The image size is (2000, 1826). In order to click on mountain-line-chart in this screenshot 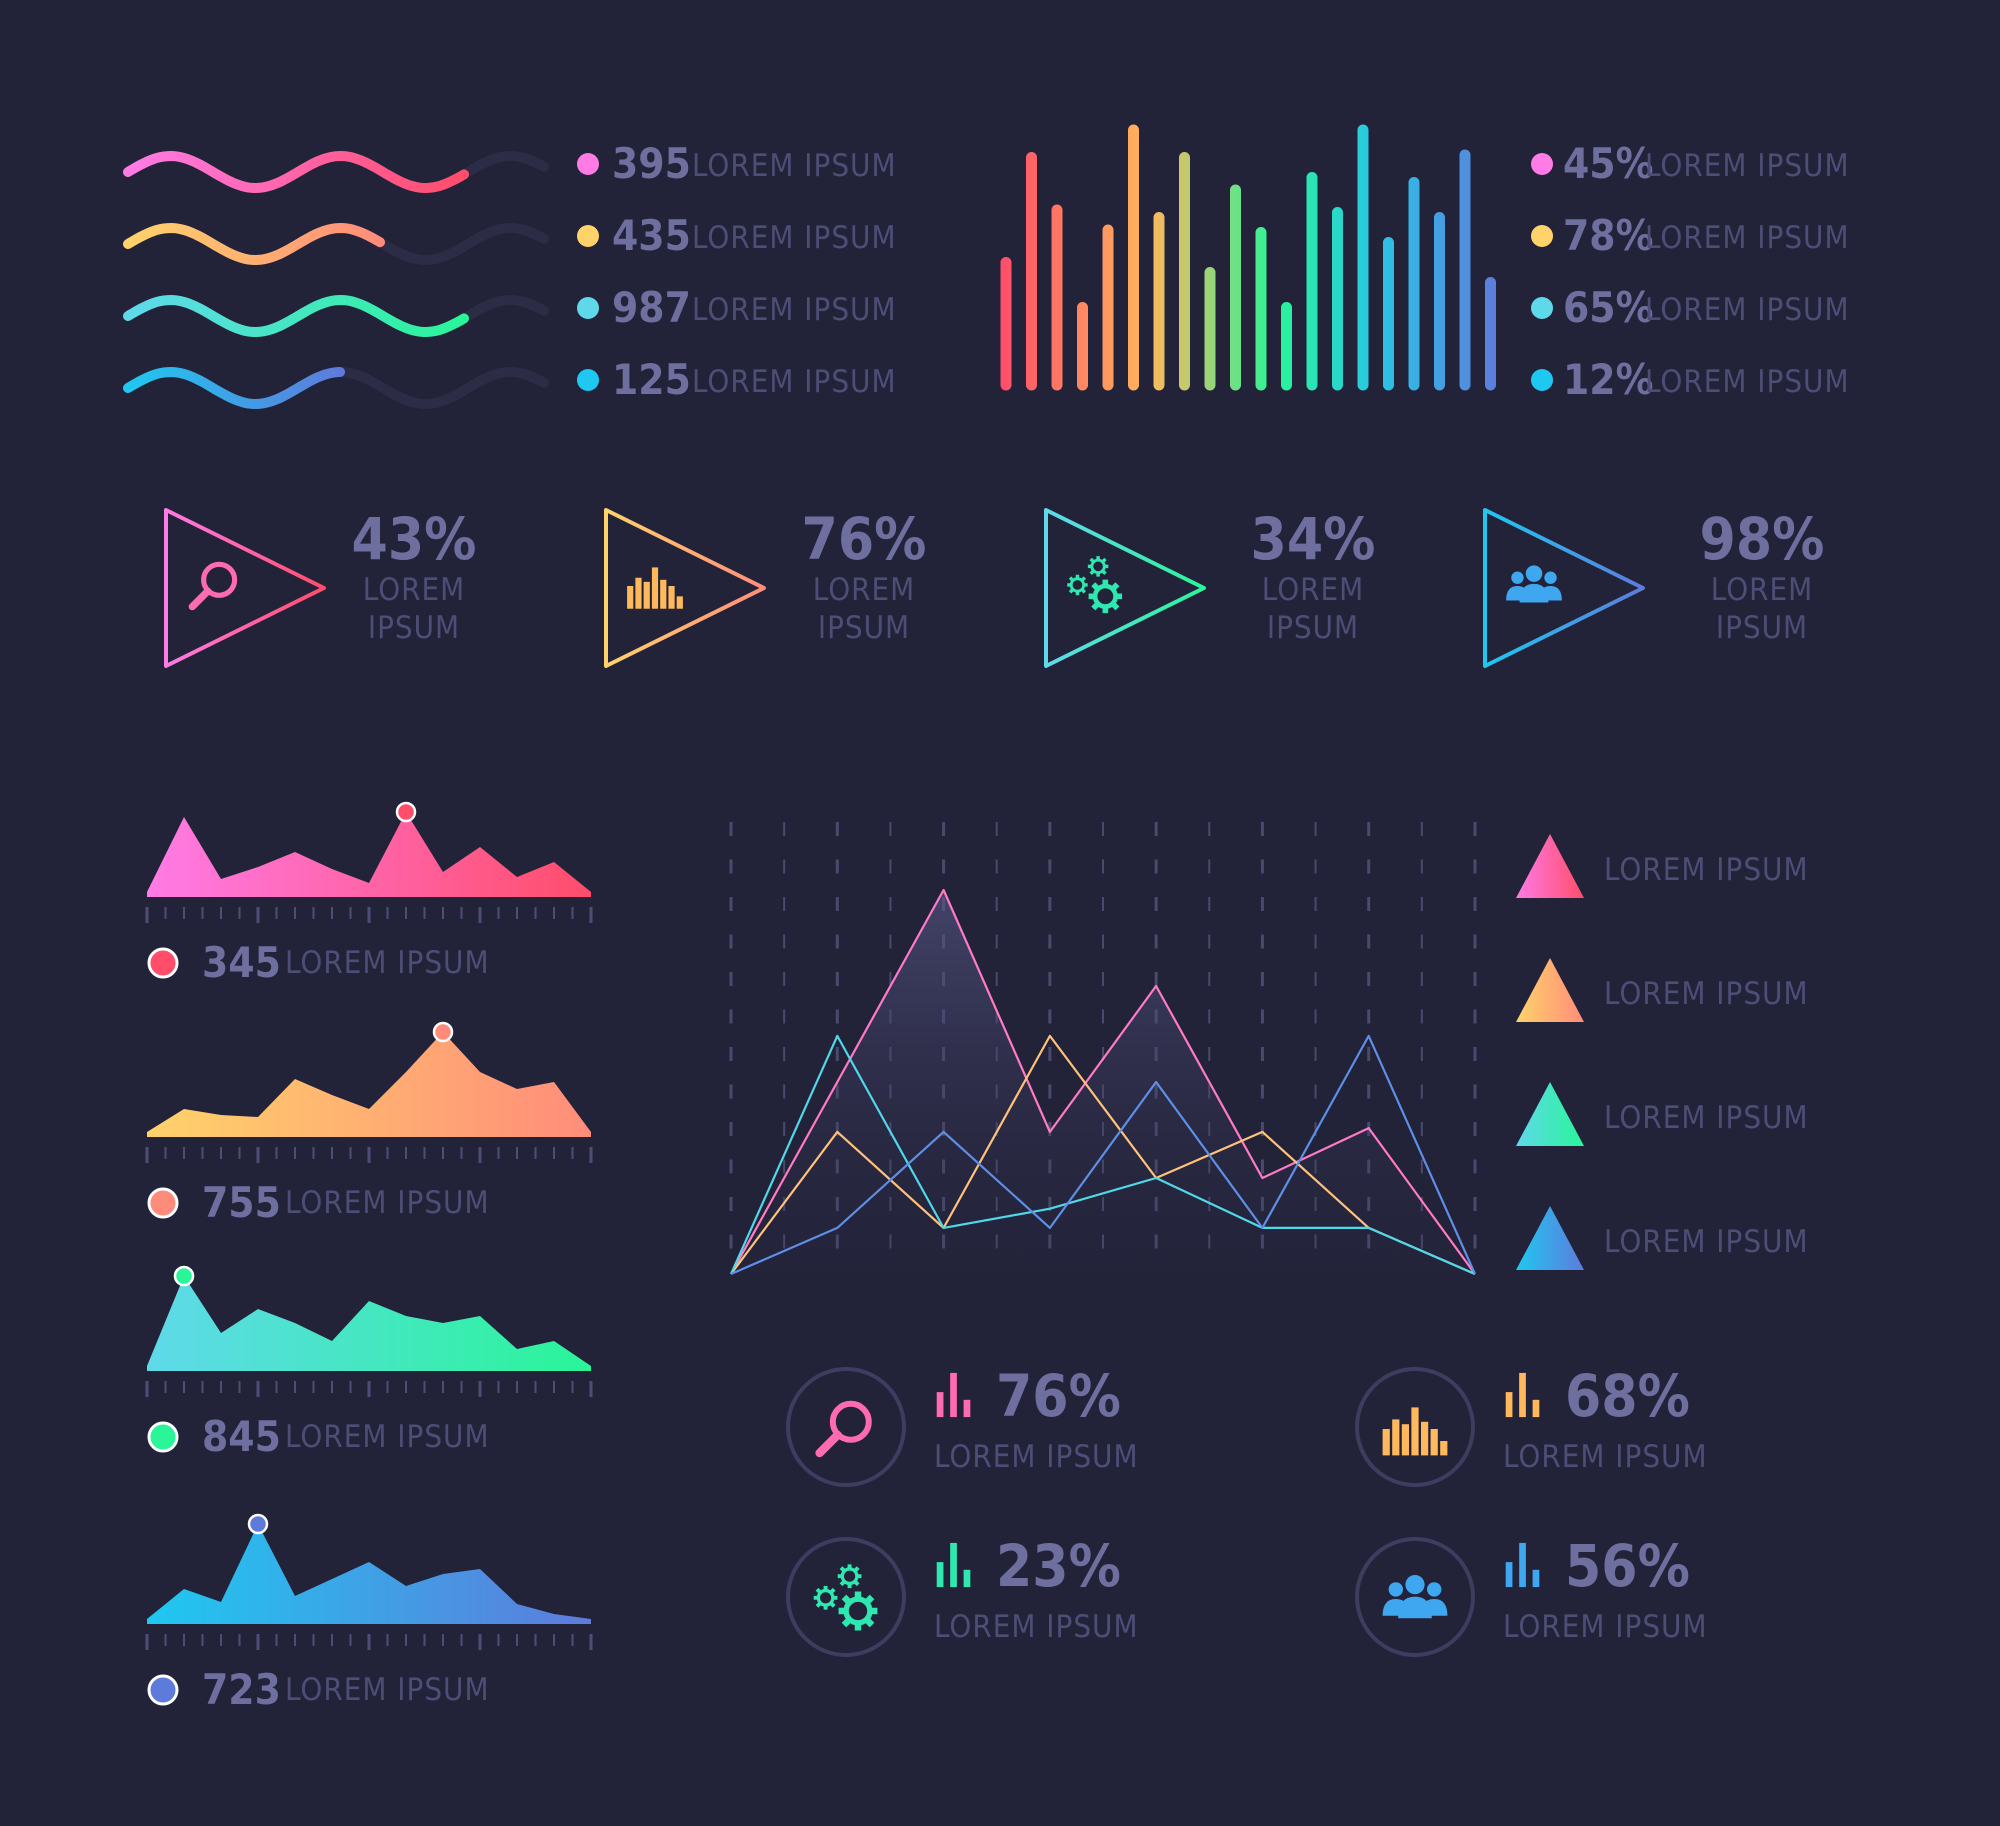, I will do `click(1103, 1049)`.